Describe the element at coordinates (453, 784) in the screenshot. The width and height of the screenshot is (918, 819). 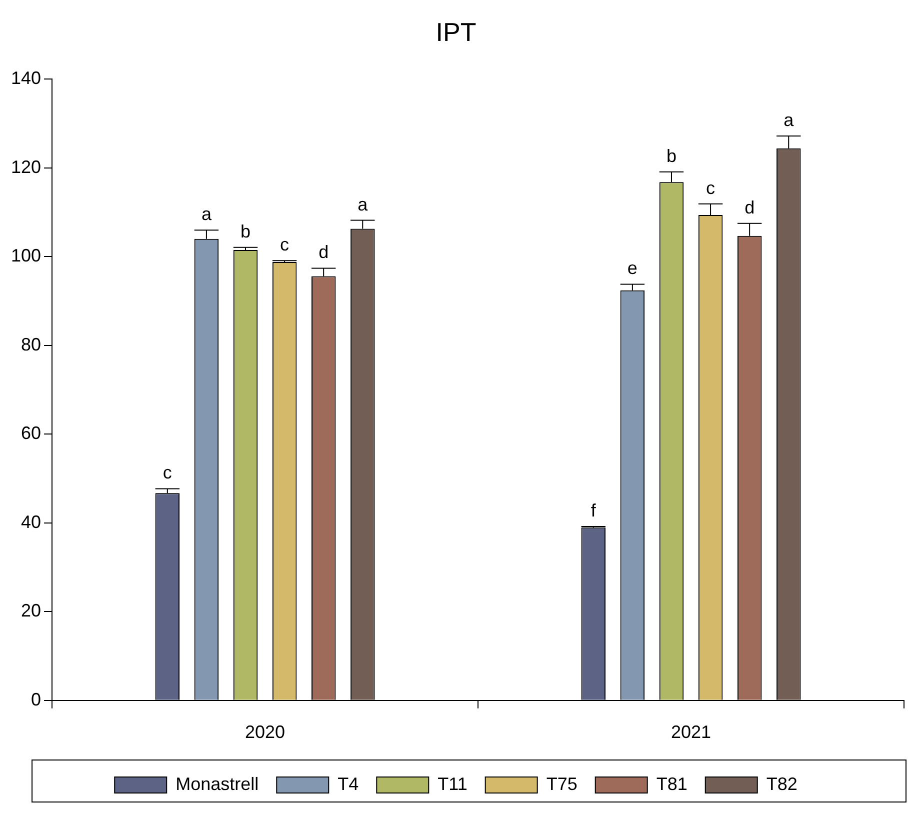
I see `legend-label: T11` at that location.